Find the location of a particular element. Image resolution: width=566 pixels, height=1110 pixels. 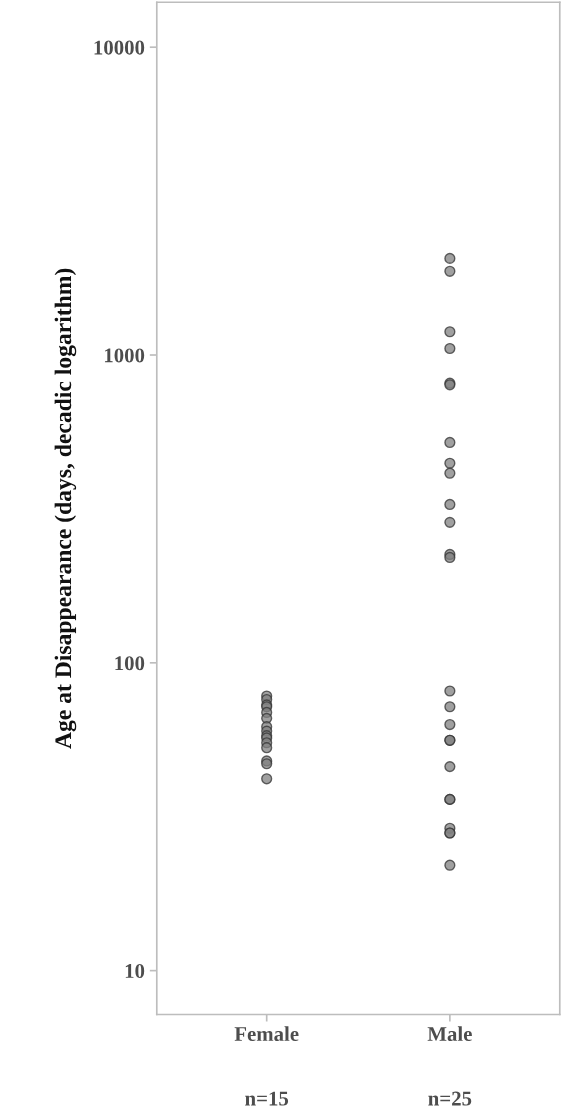

text: n=25 is located at coordinates (450, 1098).